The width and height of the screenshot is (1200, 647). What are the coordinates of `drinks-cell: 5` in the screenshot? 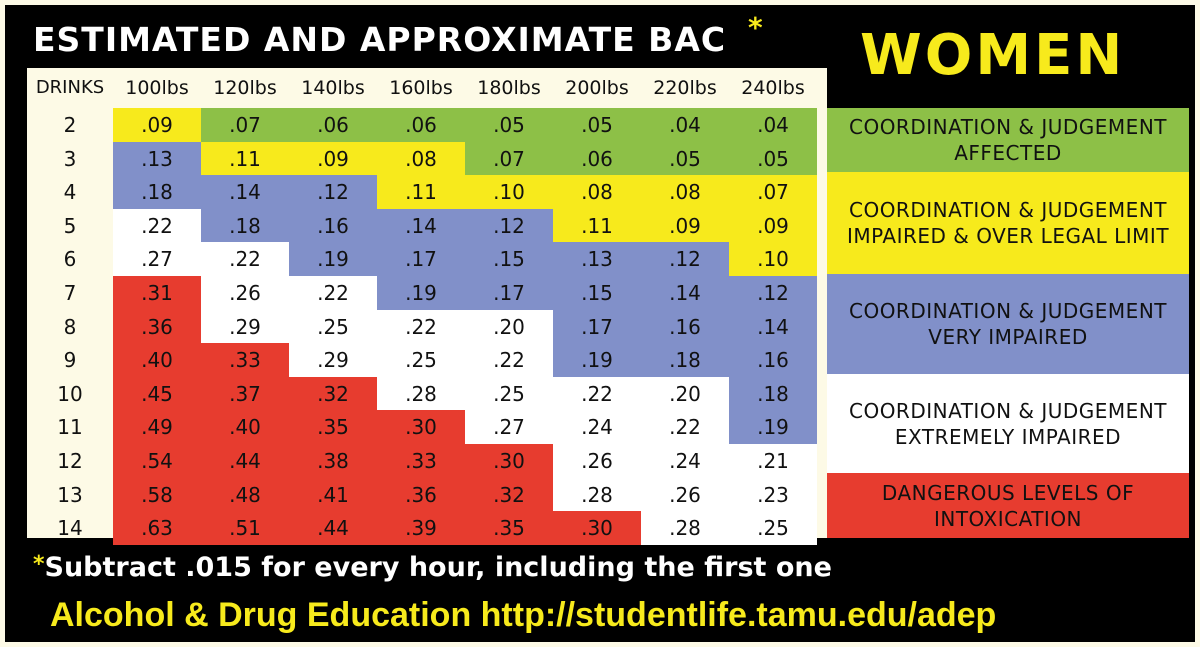 It's located at (70, 225).